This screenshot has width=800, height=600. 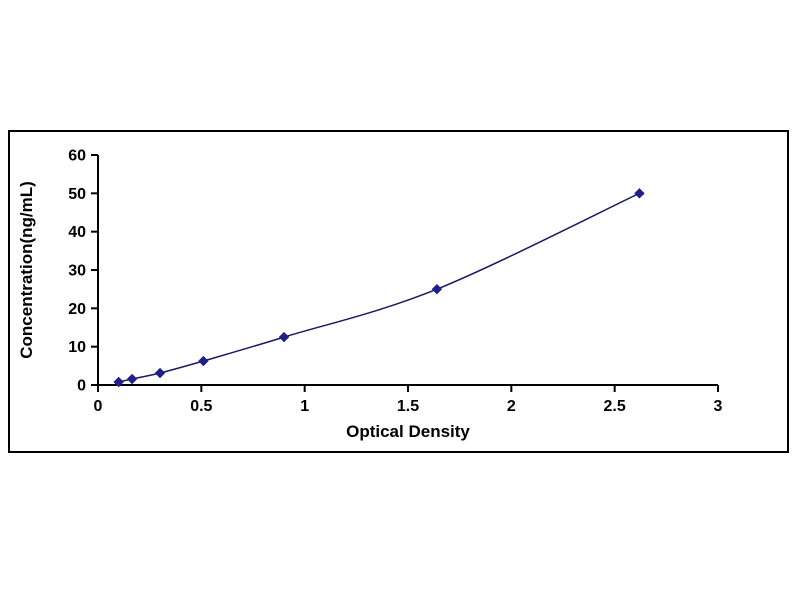 I want to click on y-tick-label: 40, so click(x=77, y=232).